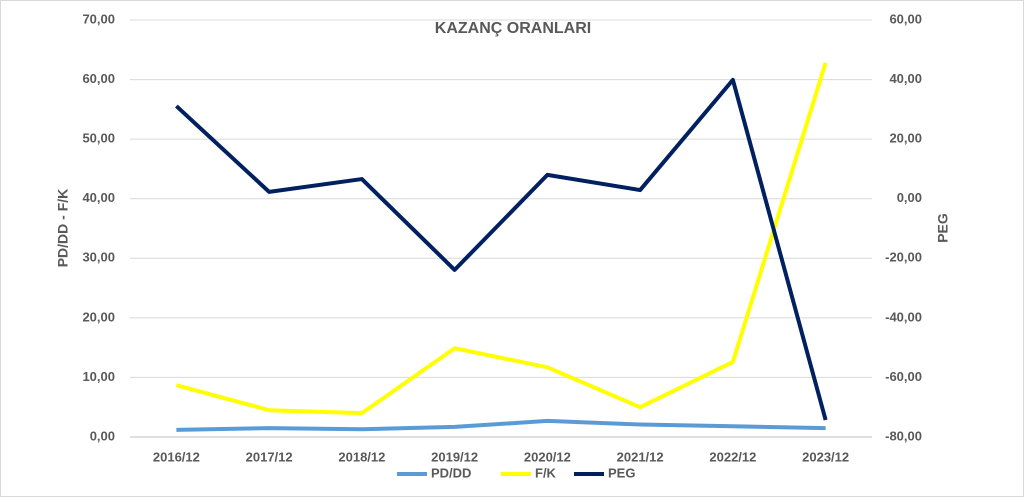 The width and height of the screenshot is (1024, 497). Describe the element at coordinates (63, 228) in the screenshot. I see `y-axis-title: PD/DD - F/K` at that location.